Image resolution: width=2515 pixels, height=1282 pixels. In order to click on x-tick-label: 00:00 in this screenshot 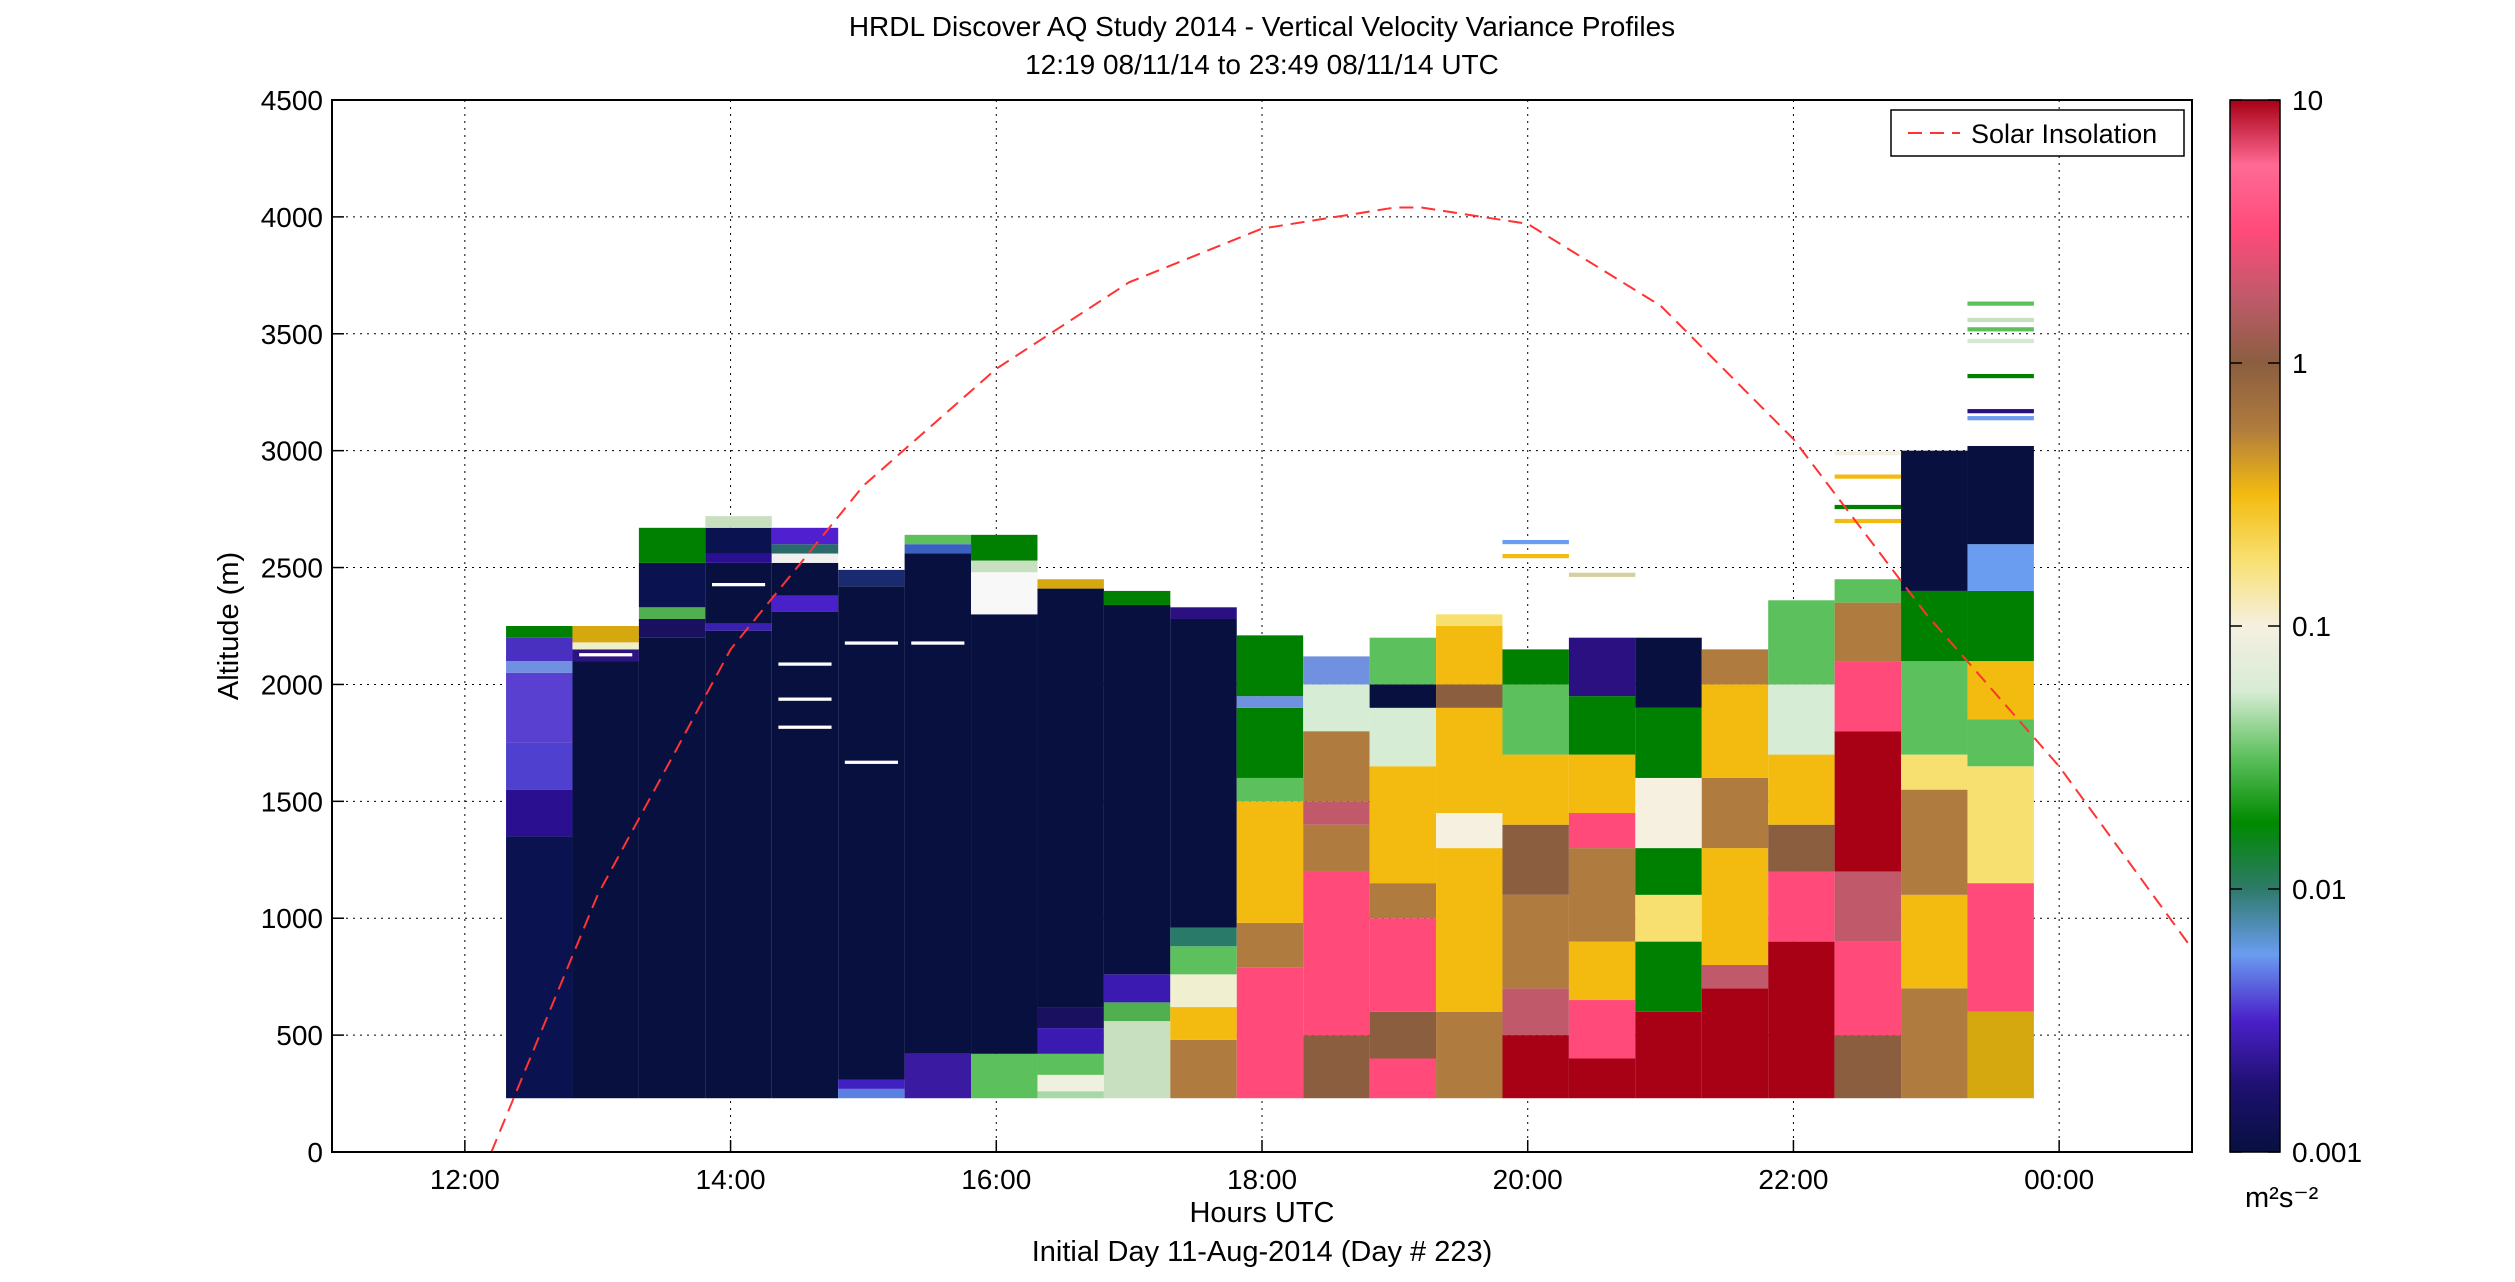, I will do `click(2059, 1179)`.